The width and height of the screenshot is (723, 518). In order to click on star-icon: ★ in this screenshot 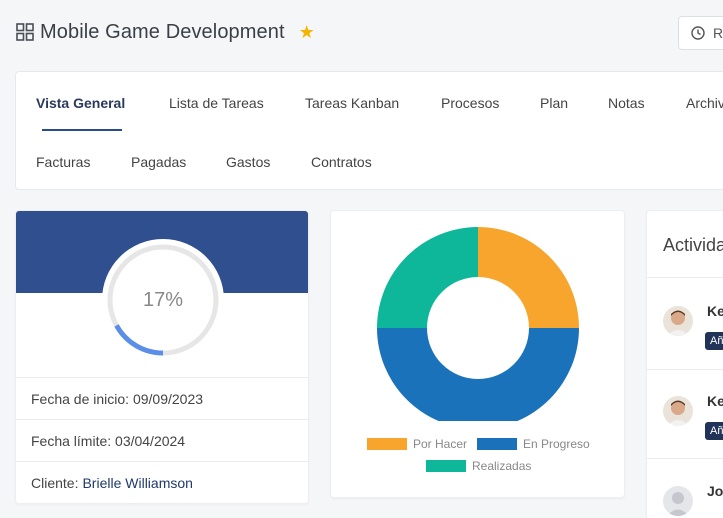, I will do `click(306, 32)`.